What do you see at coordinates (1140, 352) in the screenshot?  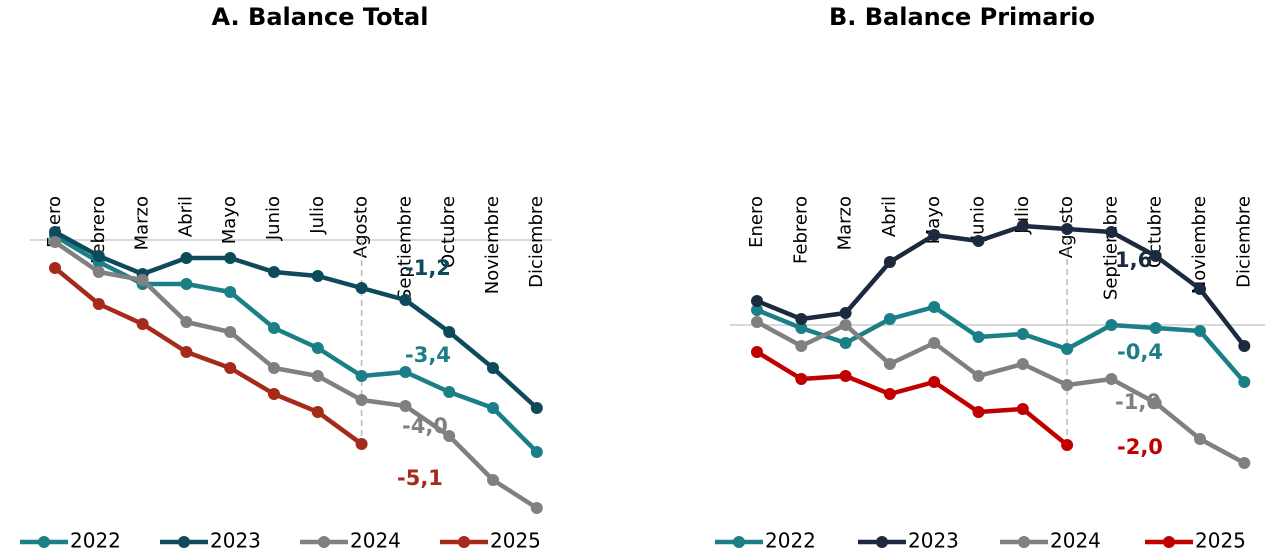 I see `value-label: -0,4` at bounding box center [1140, 352].